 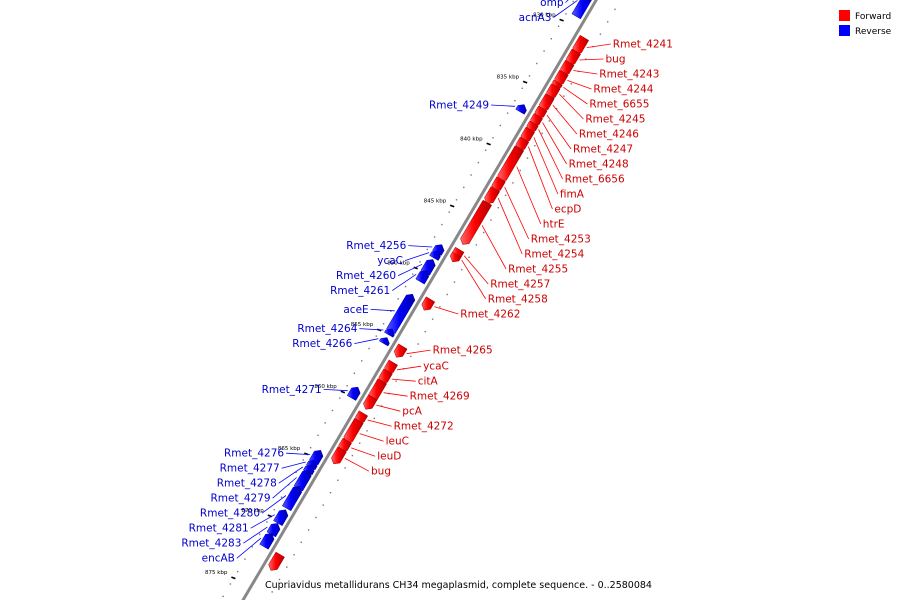 I want to click on gene-label: Rmet_4247, so click(x=603, y=150).